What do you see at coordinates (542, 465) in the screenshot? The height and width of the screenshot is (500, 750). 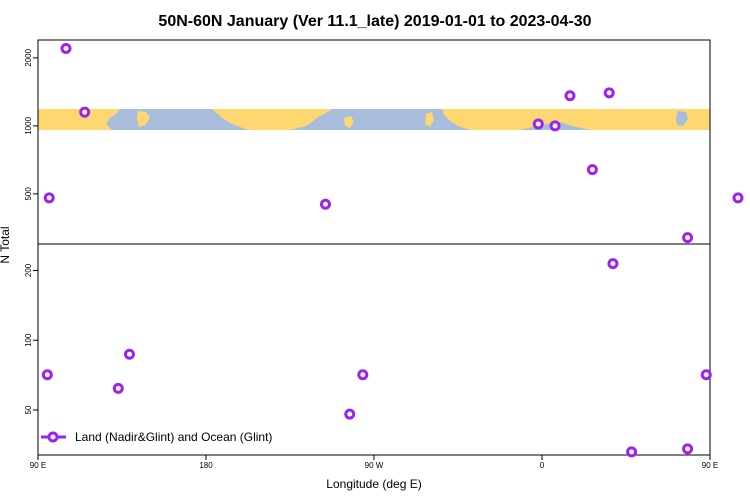 I see `x-tick-label: 0` at bounding box center [542, 465].